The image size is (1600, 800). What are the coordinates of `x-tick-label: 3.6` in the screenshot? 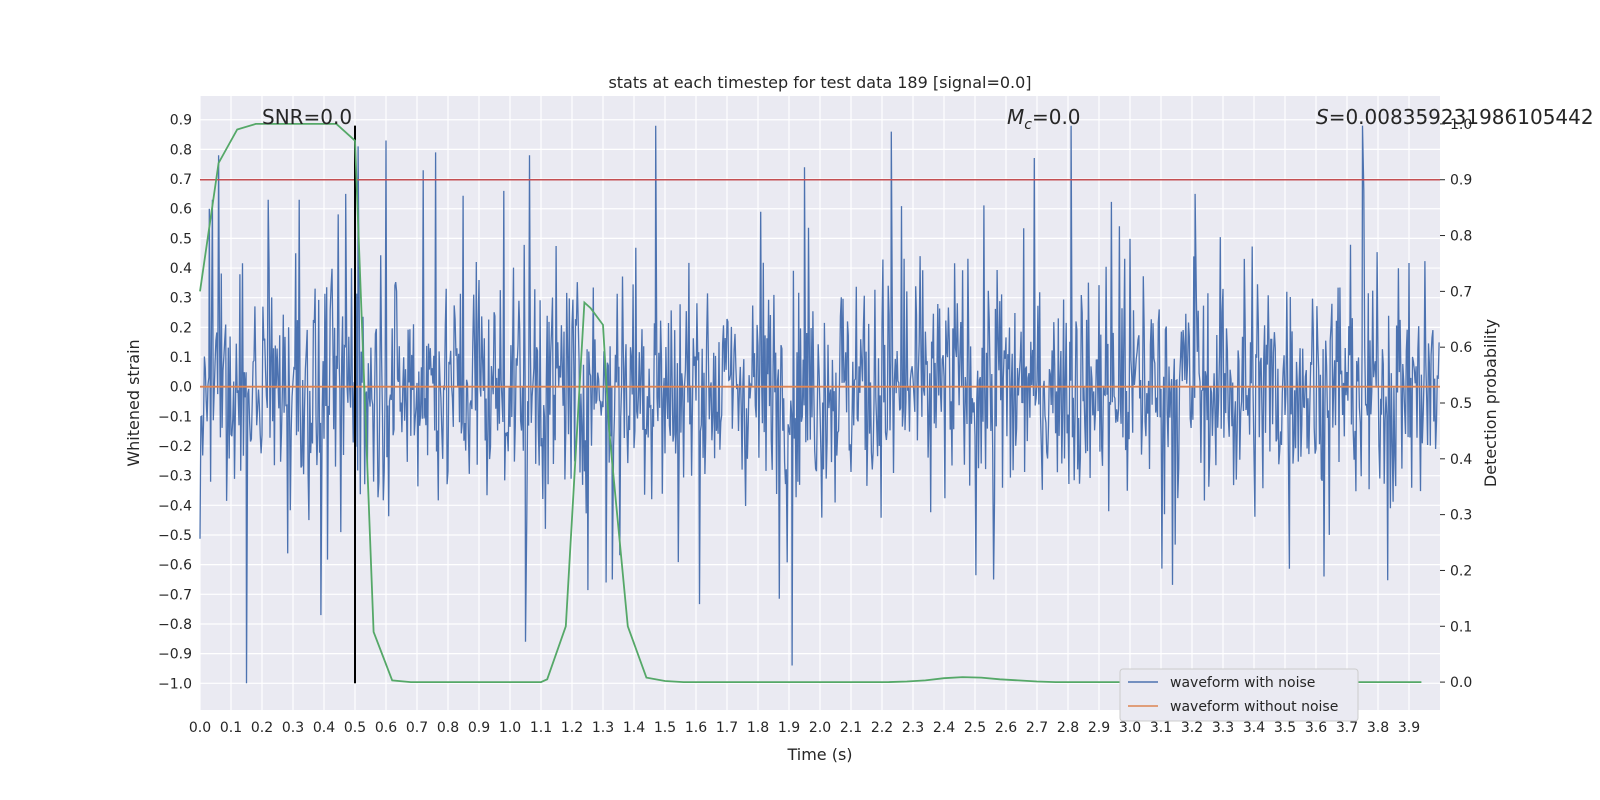 It's located at (1316, 728).